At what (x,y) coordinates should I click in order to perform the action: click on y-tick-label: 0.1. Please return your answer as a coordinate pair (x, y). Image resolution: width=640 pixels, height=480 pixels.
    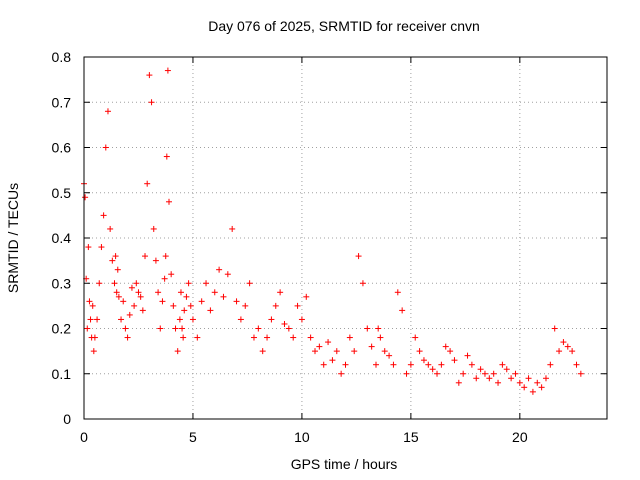
    Looking at the image, I should click on (62, 374).